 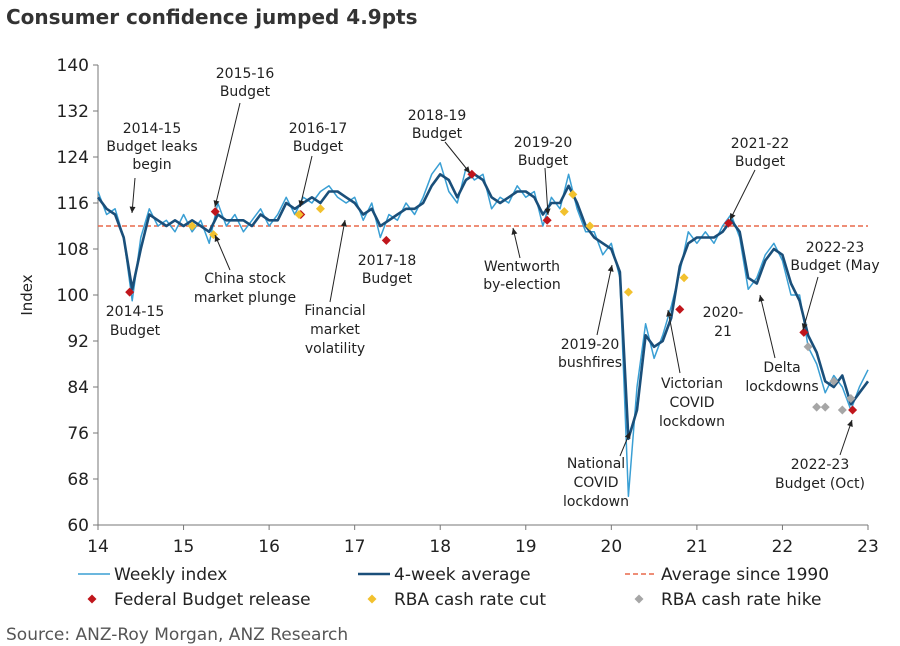 What do you see at coordinates (820, 465) in the screenshot?
I see `annotation: 2022-23` at bounding box center [820, 465].